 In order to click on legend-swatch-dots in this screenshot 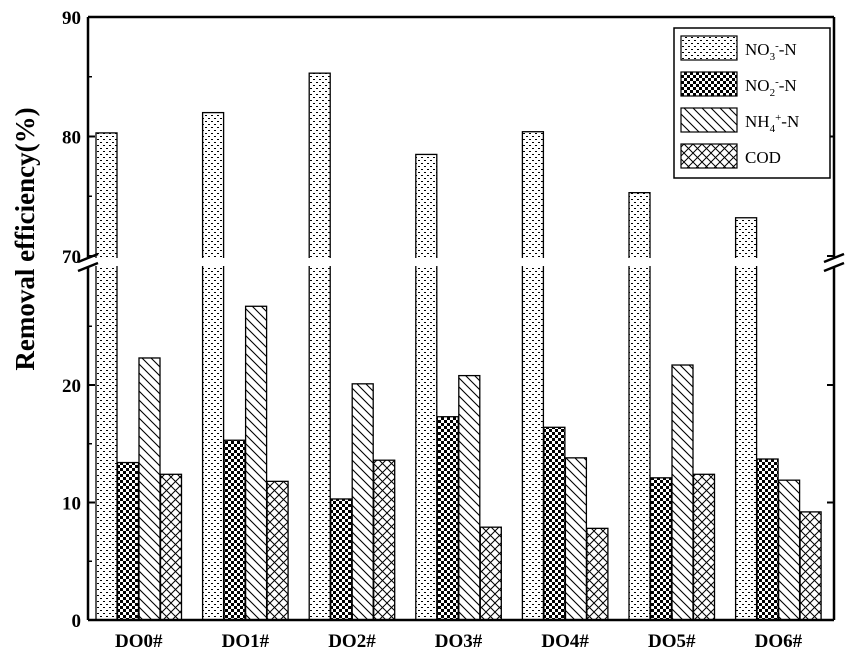, I will do `click(709, 48)`.